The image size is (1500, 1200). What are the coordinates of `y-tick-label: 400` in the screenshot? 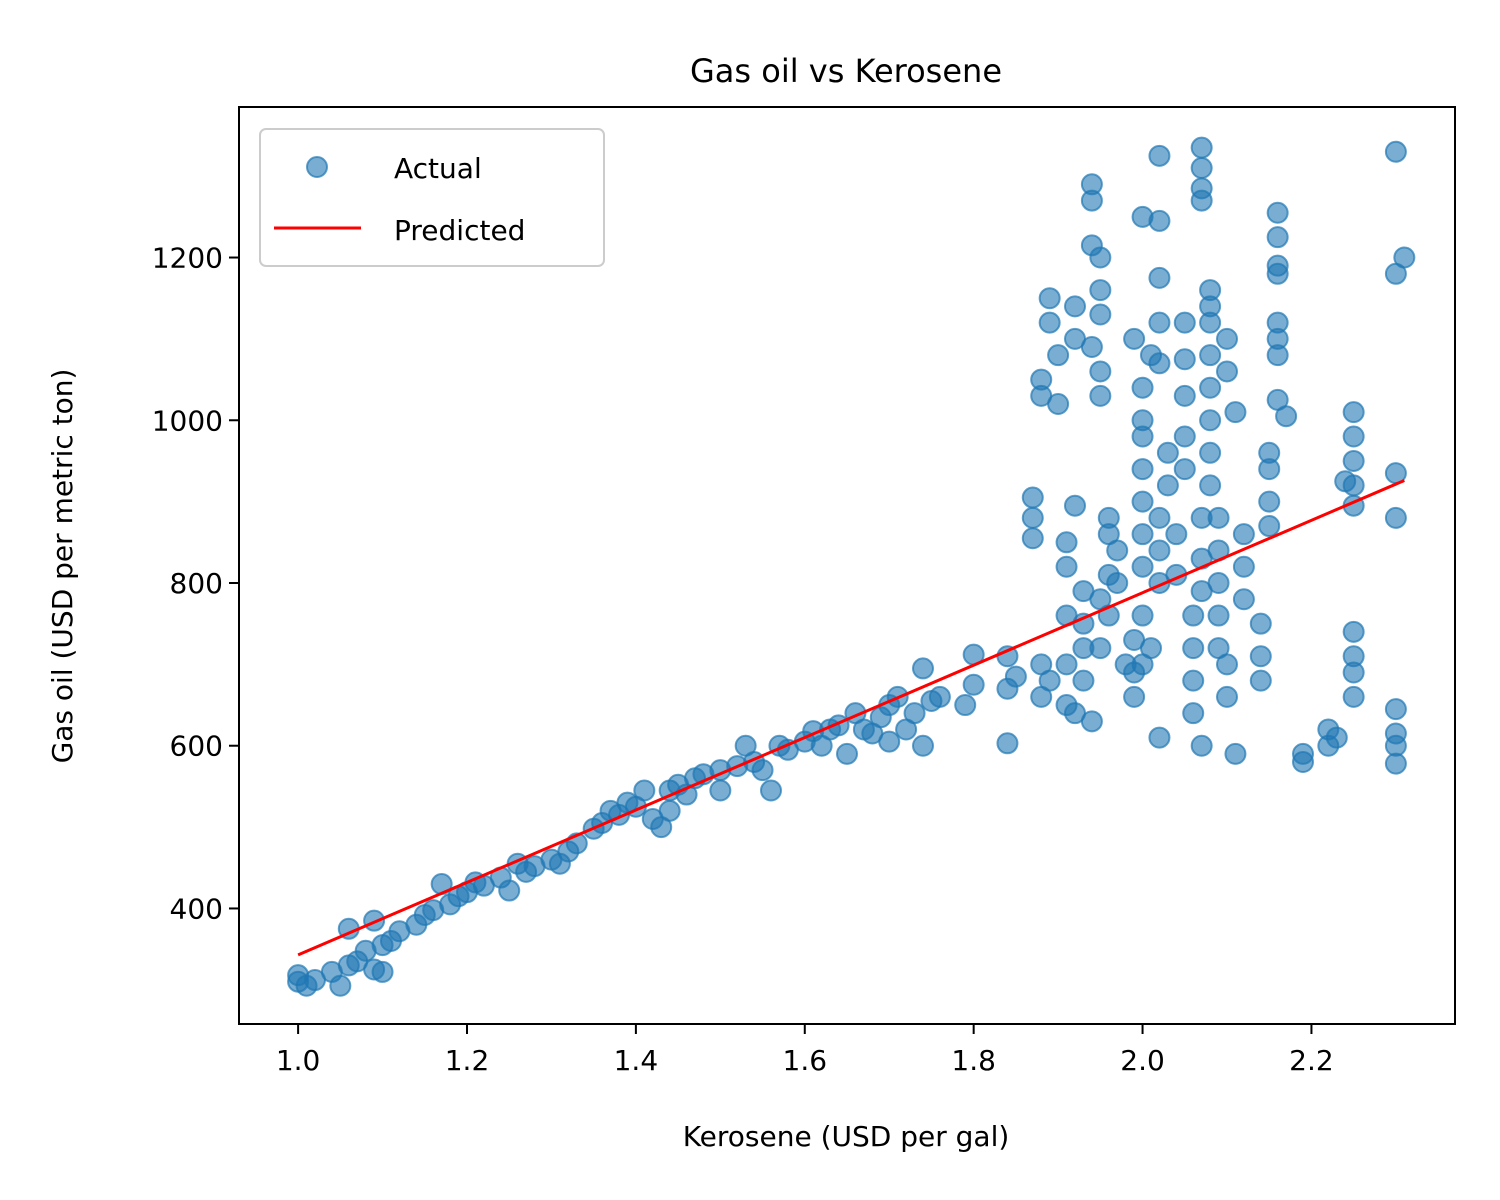 It's located at (196, 908).